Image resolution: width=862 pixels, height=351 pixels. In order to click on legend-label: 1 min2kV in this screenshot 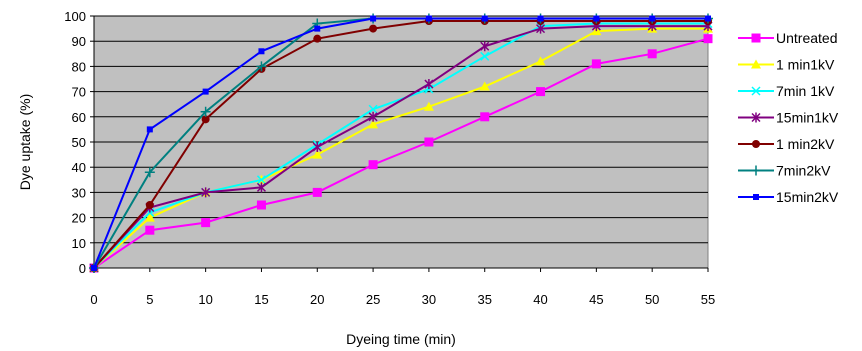, I will do `click(805, 144)`.